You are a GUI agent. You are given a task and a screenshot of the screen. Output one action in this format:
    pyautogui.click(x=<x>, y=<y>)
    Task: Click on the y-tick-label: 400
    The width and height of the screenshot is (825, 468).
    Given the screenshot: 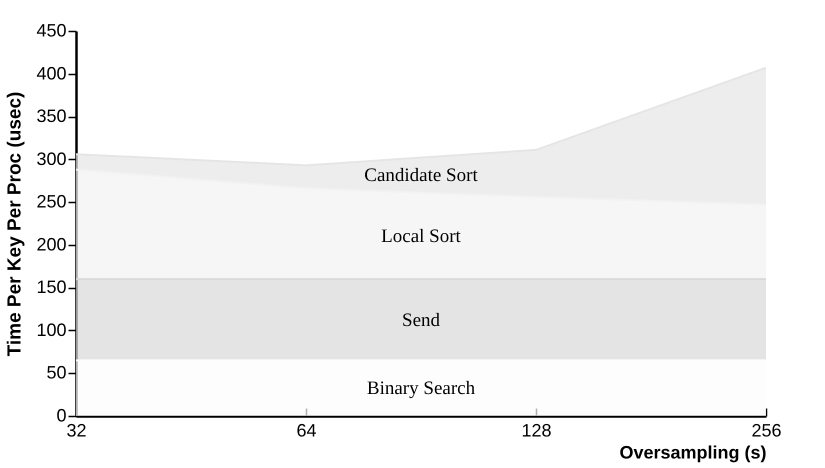 What is the action you would take?
    pyautogui.click(x=51, y=73)
    